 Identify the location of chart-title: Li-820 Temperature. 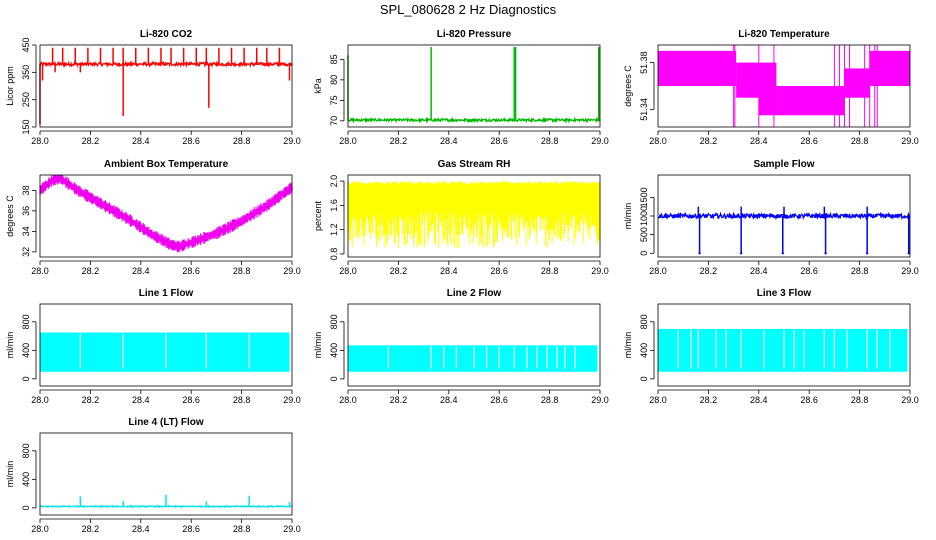
(784, 34).